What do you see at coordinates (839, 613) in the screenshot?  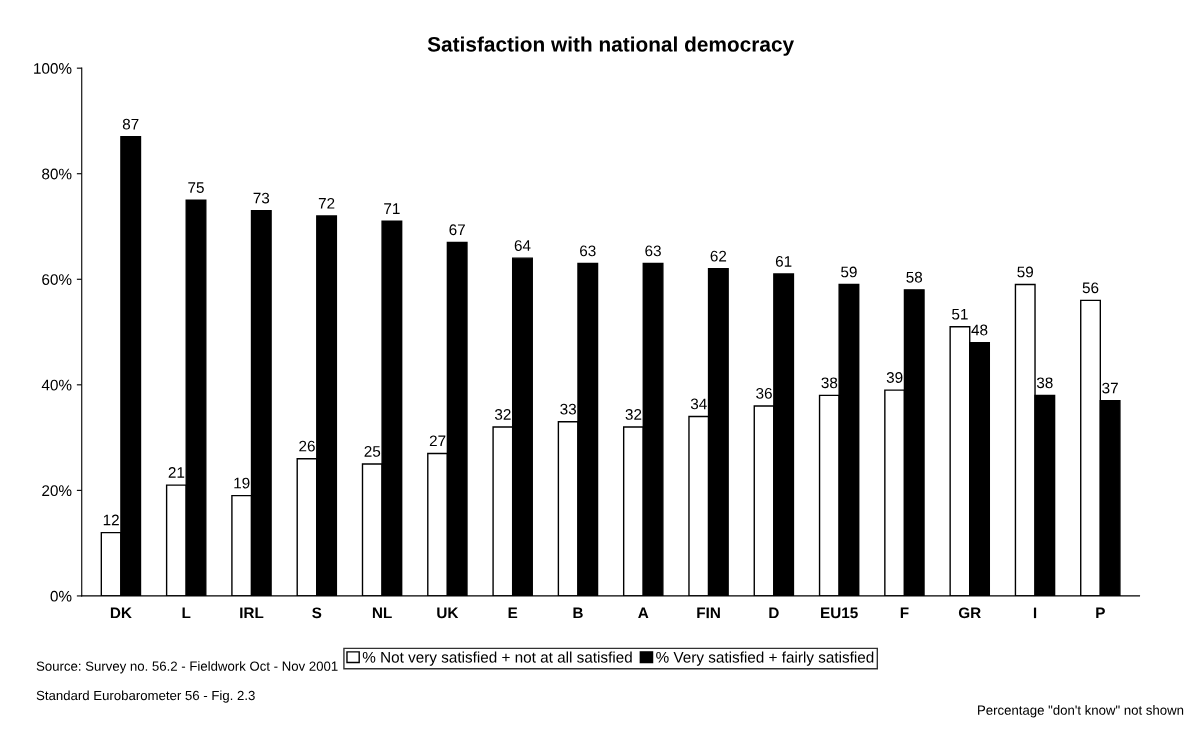 I see `x-tick-label: EU15` at bounding box center [839, 613].